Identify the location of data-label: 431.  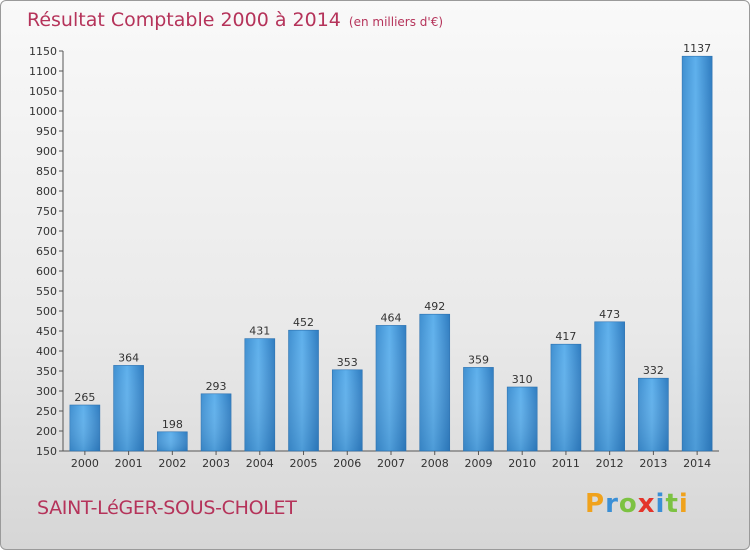
(259, 331).